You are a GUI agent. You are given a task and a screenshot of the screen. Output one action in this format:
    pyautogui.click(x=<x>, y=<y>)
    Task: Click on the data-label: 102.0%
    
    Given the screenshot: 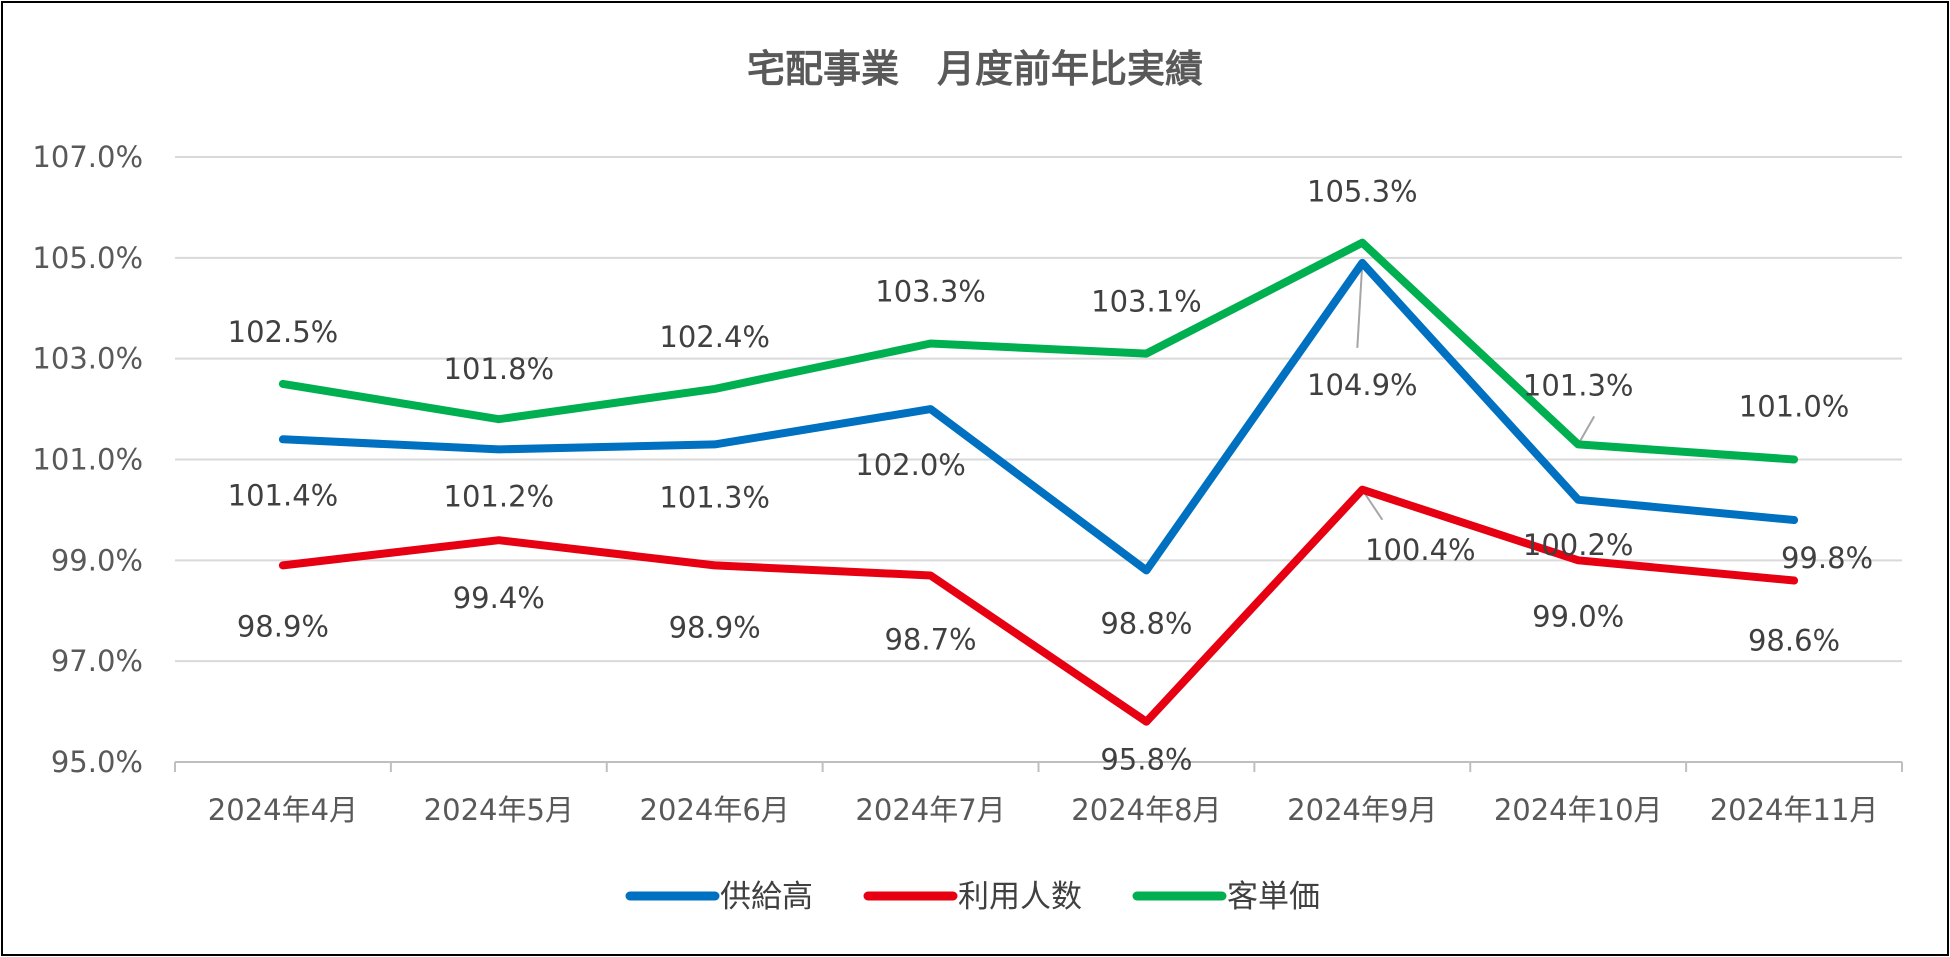 What is the action you would take?
    pyautogui.click(x=910, y=465)
    